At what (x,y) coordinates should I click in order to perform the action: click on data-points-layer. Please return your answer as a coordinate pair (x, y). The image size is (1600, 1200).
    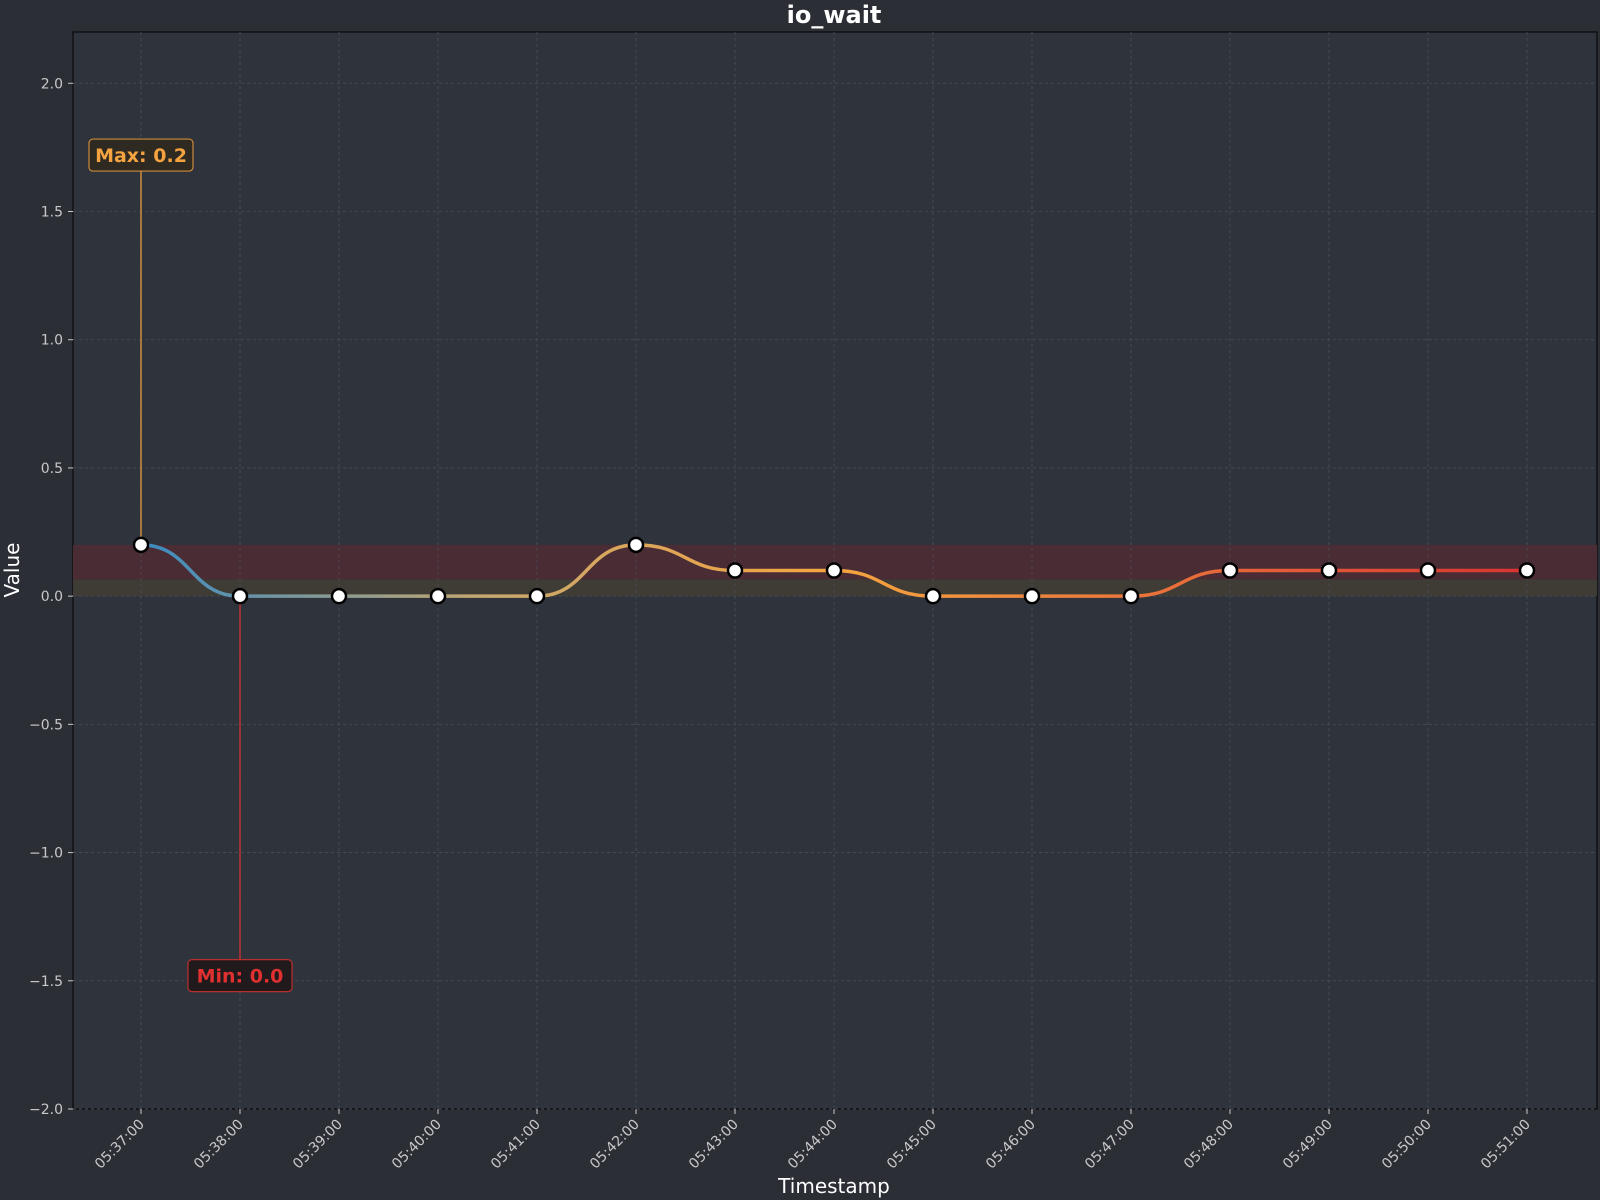
    Looking at the image, I should click on (834, 570).